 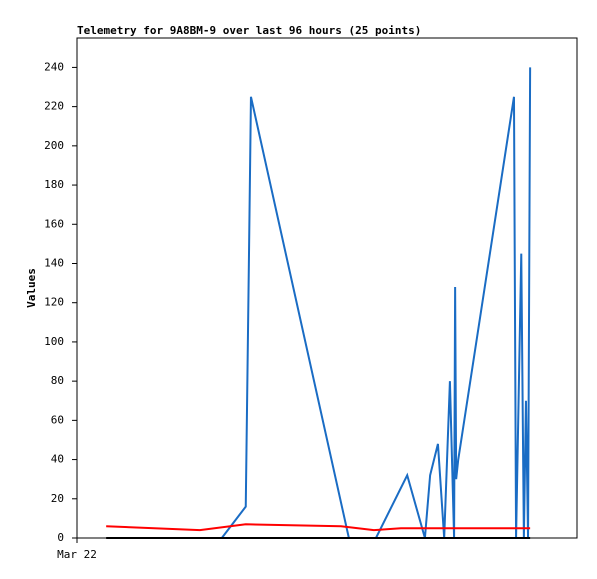 What do you see at coordinates (57, 419) in the screenshot?
I see `y-tick-label: 60` at bounding box center [57, 419].